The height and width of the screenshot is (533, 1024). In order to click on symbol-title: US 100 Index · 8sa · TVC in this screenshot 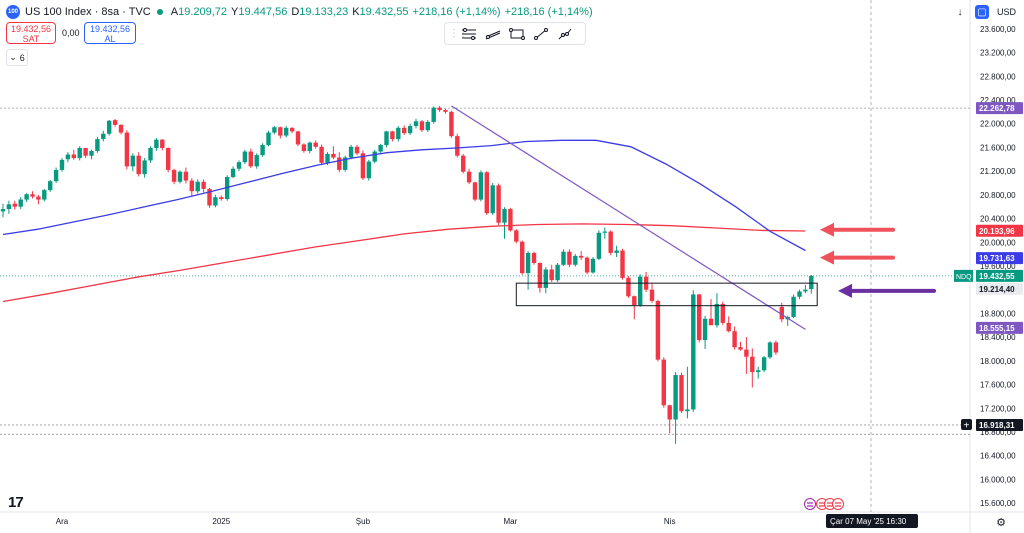, I will do `click(88, 12)`.